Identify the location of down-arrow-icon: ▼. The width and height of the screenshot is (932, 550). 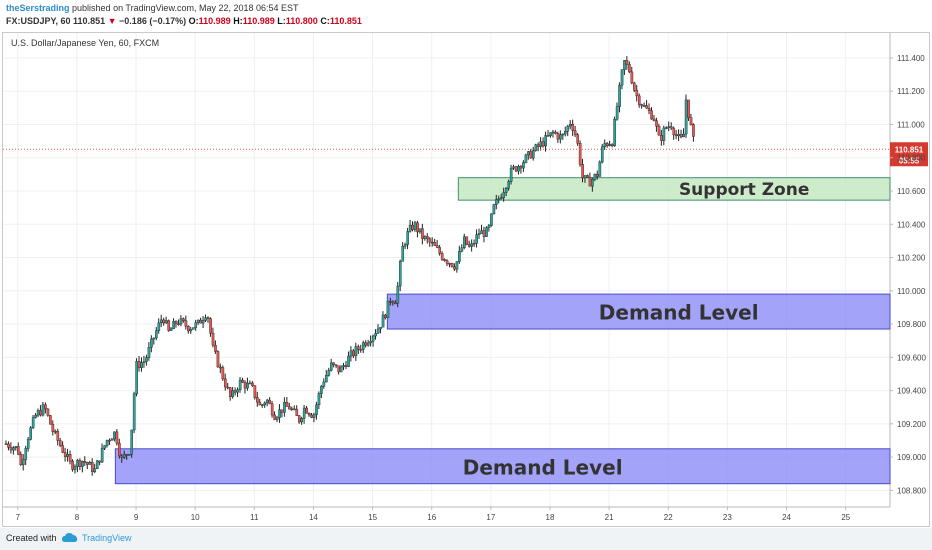
(112, 21).